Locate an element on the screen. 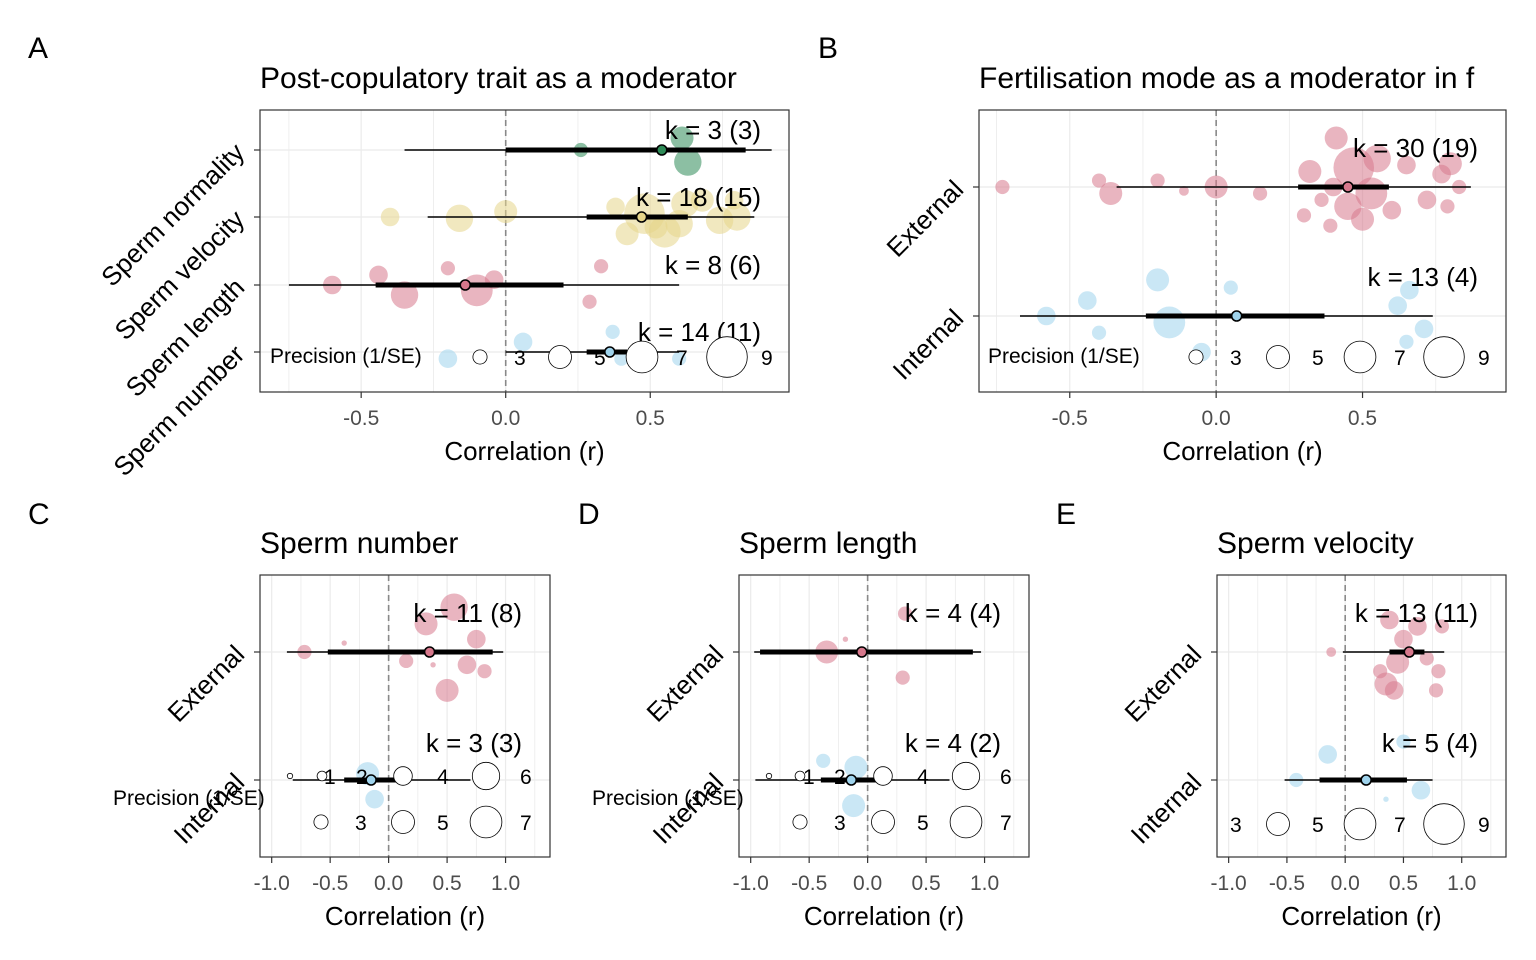  k-label: k = 13 (4) is located at coordinates (1422, 277).